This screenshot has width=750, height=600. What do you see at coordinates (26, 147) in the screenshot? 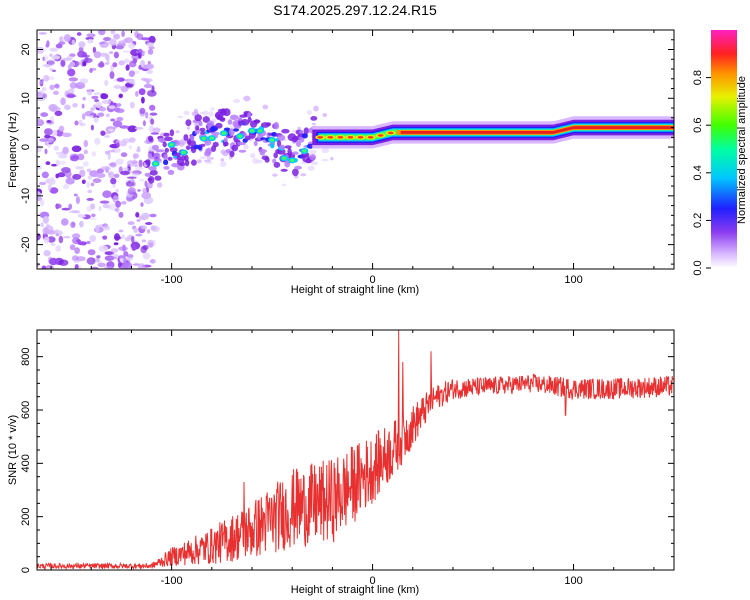
I see `spectrogram-ytick-label: 0` at bounding box center [26, 147].